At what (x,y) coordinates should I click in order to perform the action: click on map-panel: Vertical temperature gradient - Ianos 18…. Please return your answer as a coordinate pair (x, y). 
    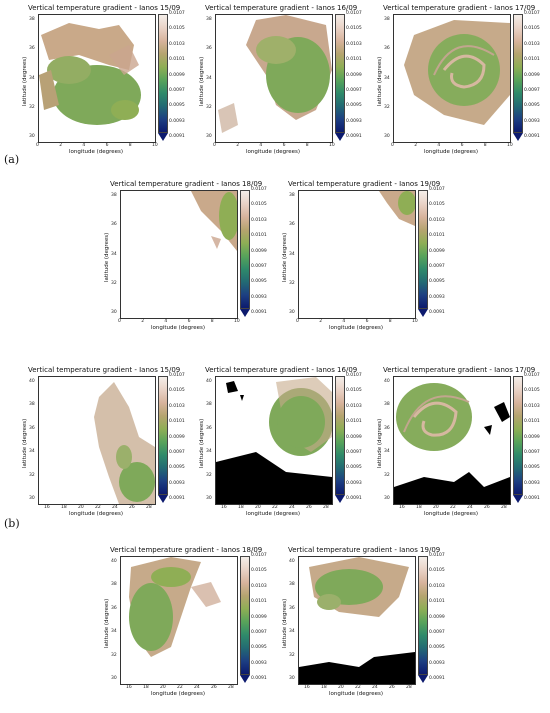
    Looking at the image, I should click on (195, 263).